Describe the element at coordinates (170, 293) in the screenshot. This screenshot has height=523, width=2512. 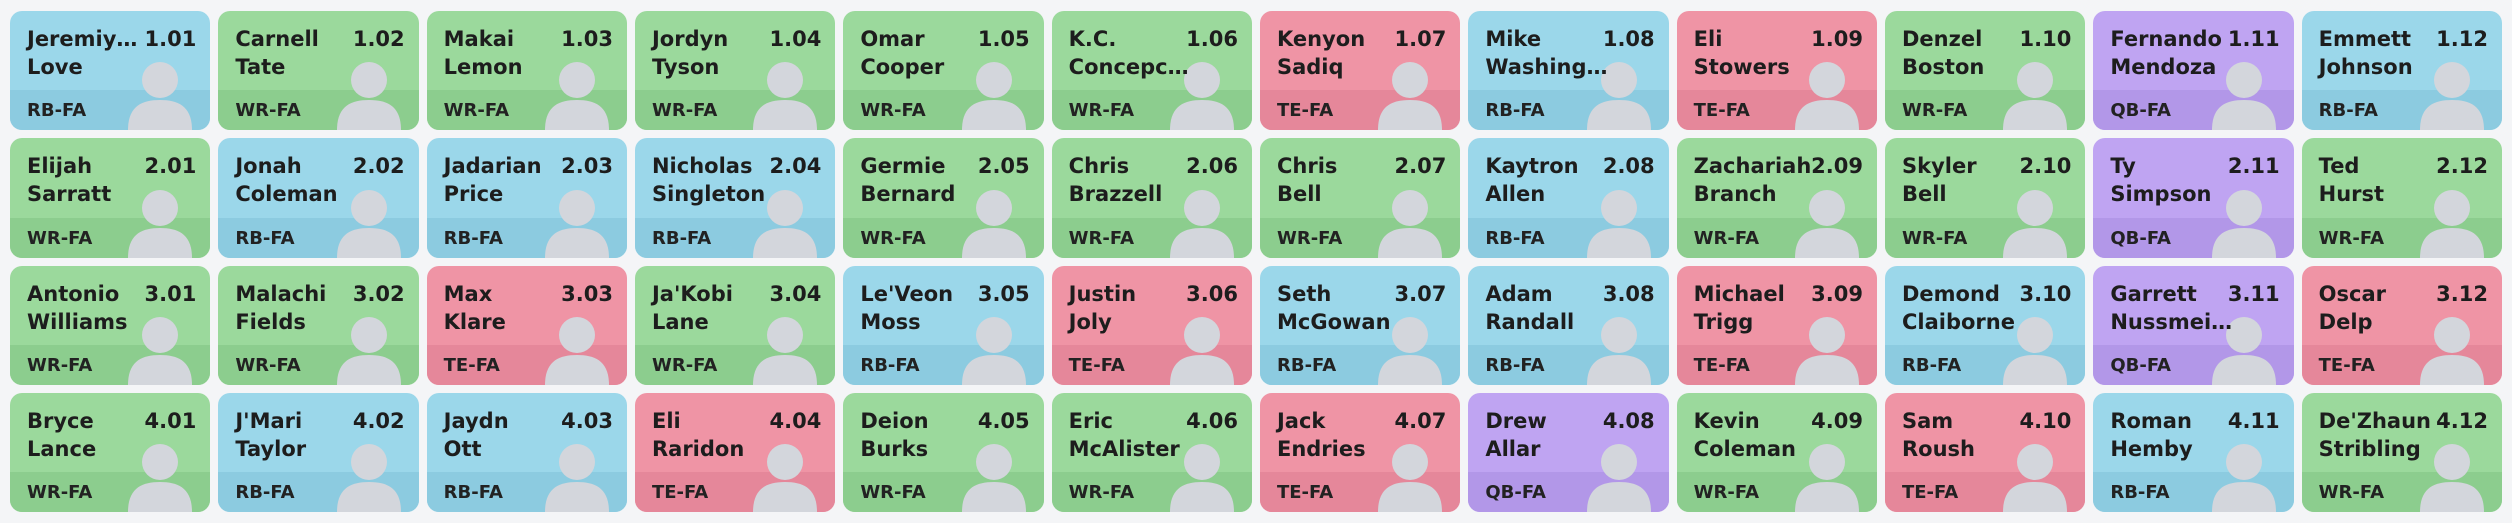
I see `pick-number: 3.01` at that location.